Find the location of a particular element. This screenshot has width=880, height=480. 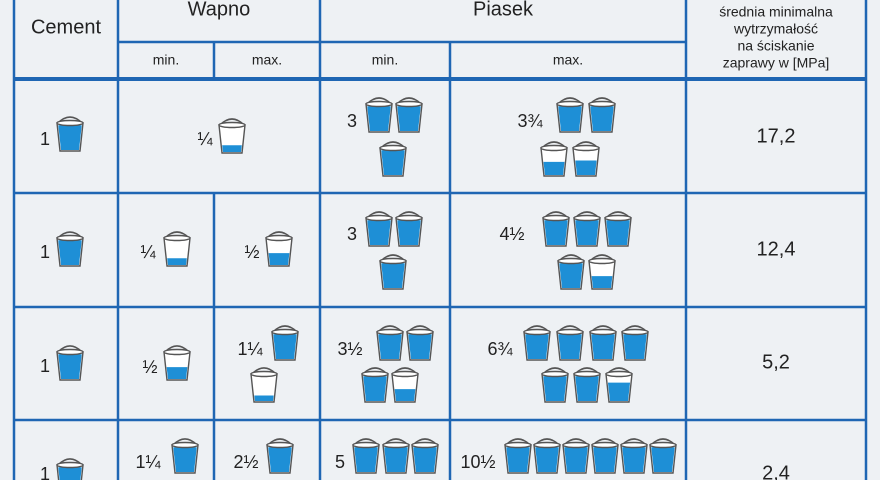

header-wapno: Wapno is located at coordinates (219, 10).